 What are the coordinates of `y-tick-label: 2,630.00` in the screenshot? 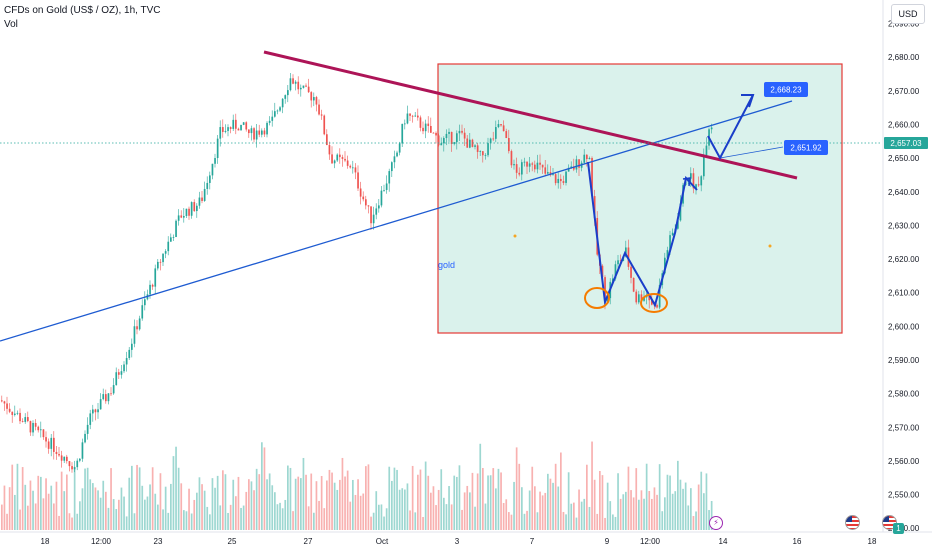 It's located at (904, 225).